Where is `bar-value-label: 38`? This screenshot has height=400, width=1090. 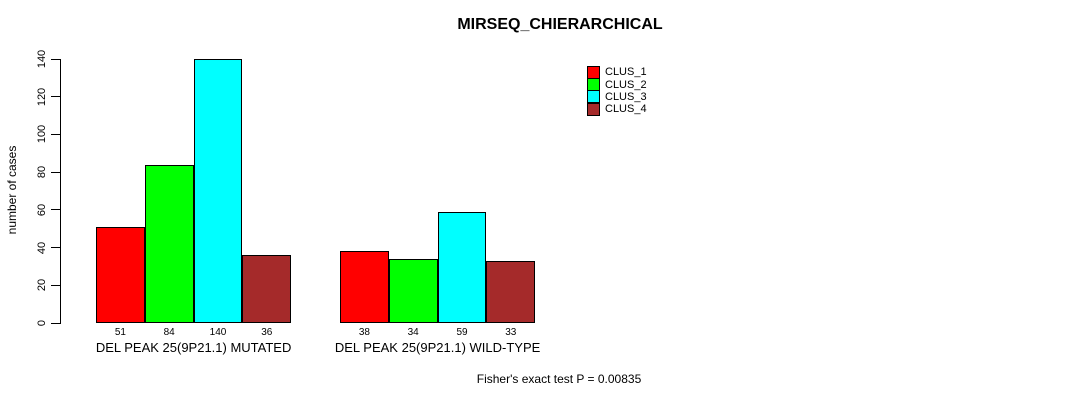 bar-value-label: 38 is located at coordinates (364, 332).